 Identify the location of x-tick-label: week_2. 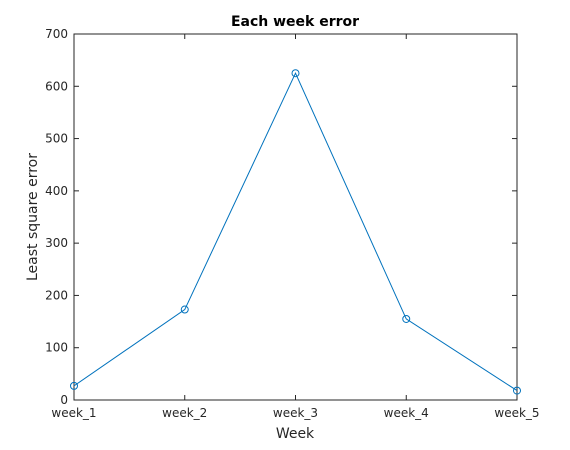
(184, 413).